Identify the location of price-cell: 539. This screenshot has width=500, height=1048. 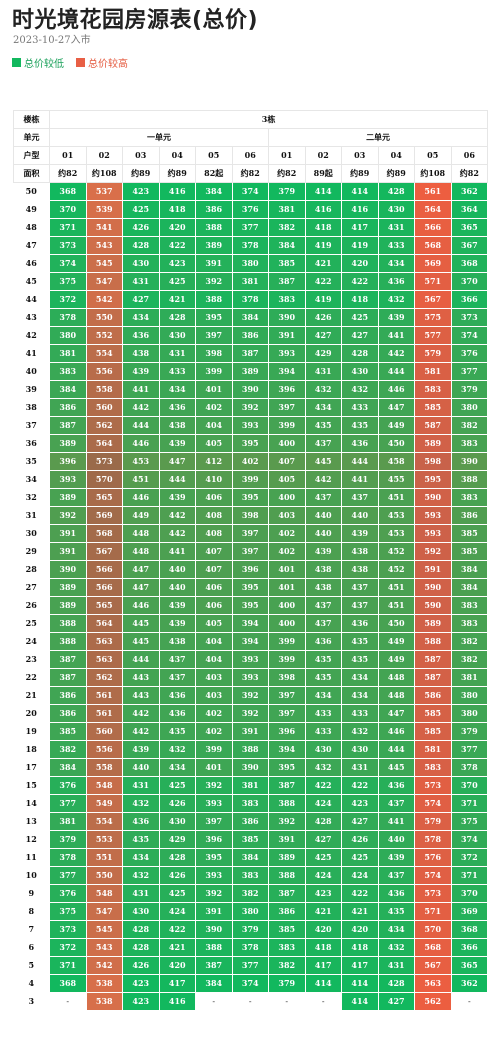
(104, 209).